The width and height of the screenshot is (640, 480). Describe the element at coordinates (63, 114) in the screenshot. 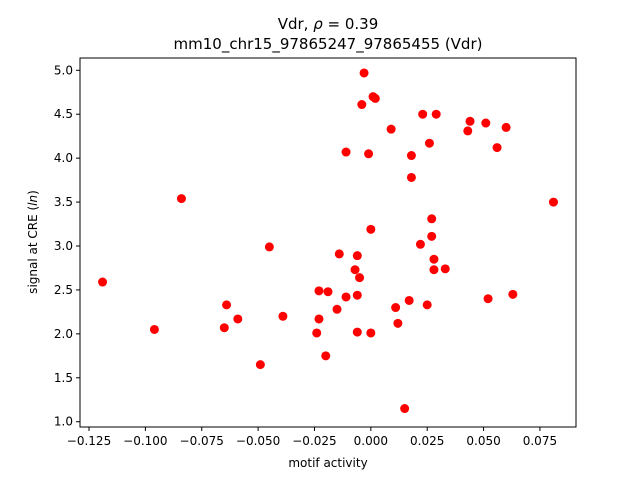

I see `y-tick-label-7: 4.5` at that location.